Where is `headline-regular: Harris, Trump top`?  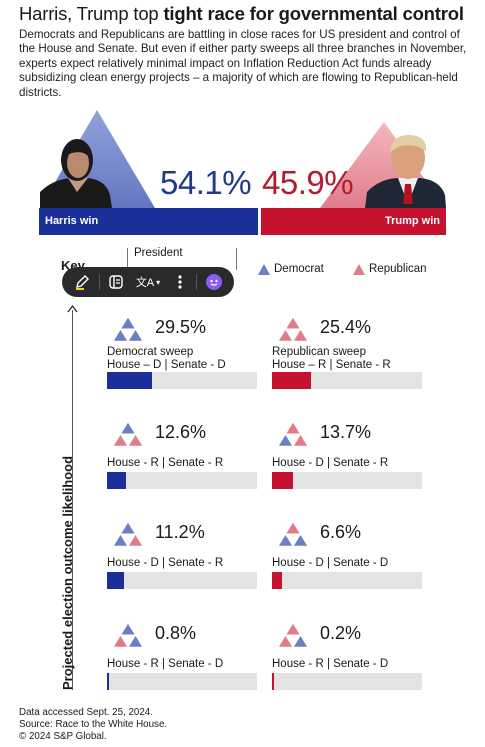
headline-regular: Harris, Trump top is located at coordinates (91, 13).